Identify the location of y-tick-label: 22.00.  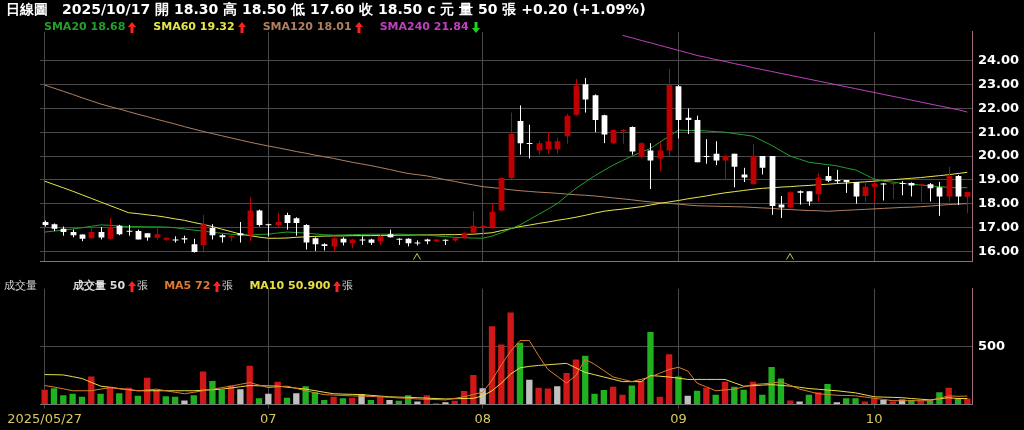
(999, 107).